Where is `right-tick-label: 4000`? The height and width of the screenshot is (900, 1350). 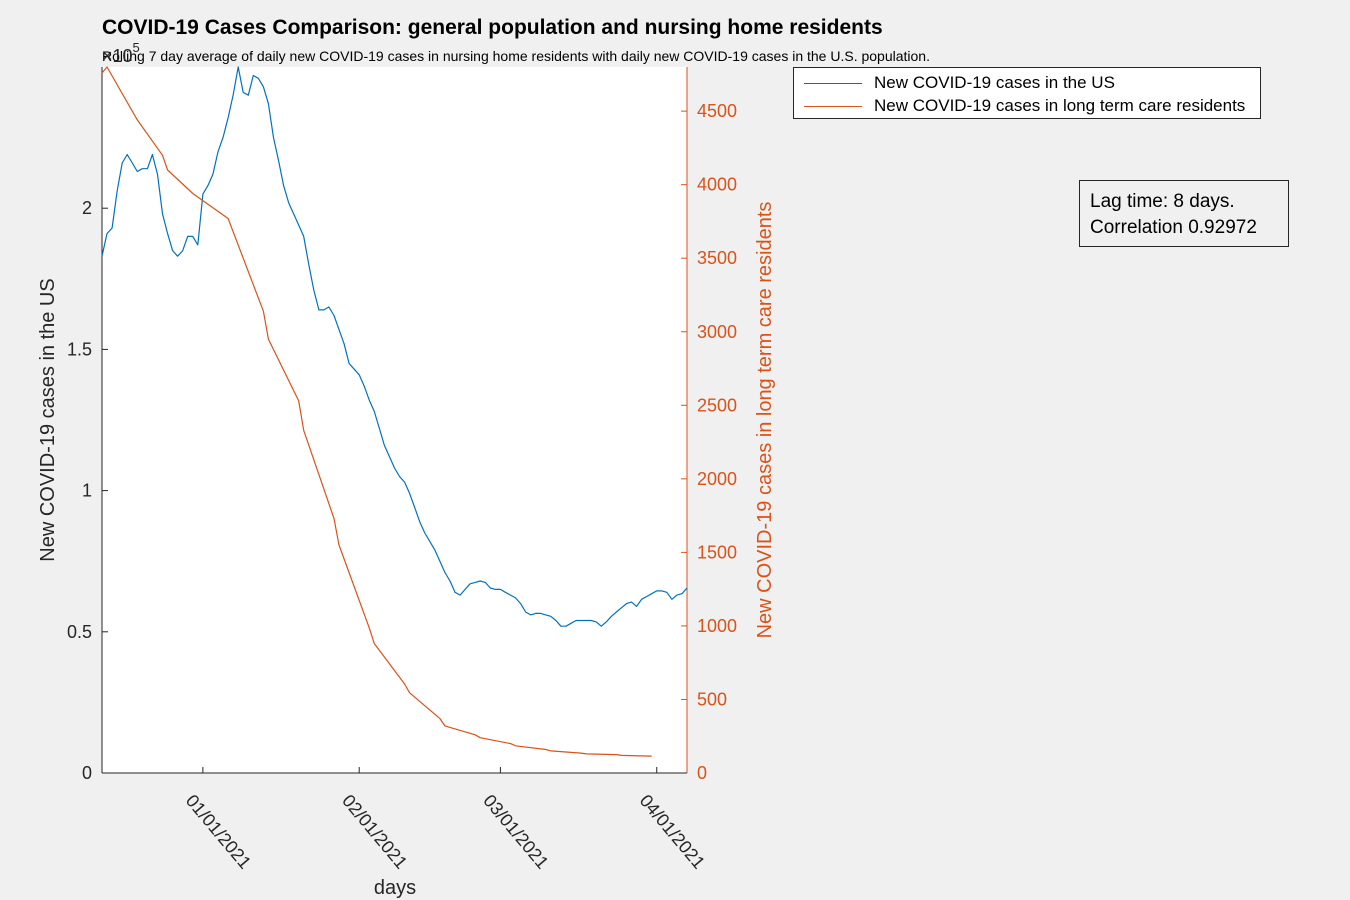
right-tick-label: 4000 is located at coordinates (717, 185).